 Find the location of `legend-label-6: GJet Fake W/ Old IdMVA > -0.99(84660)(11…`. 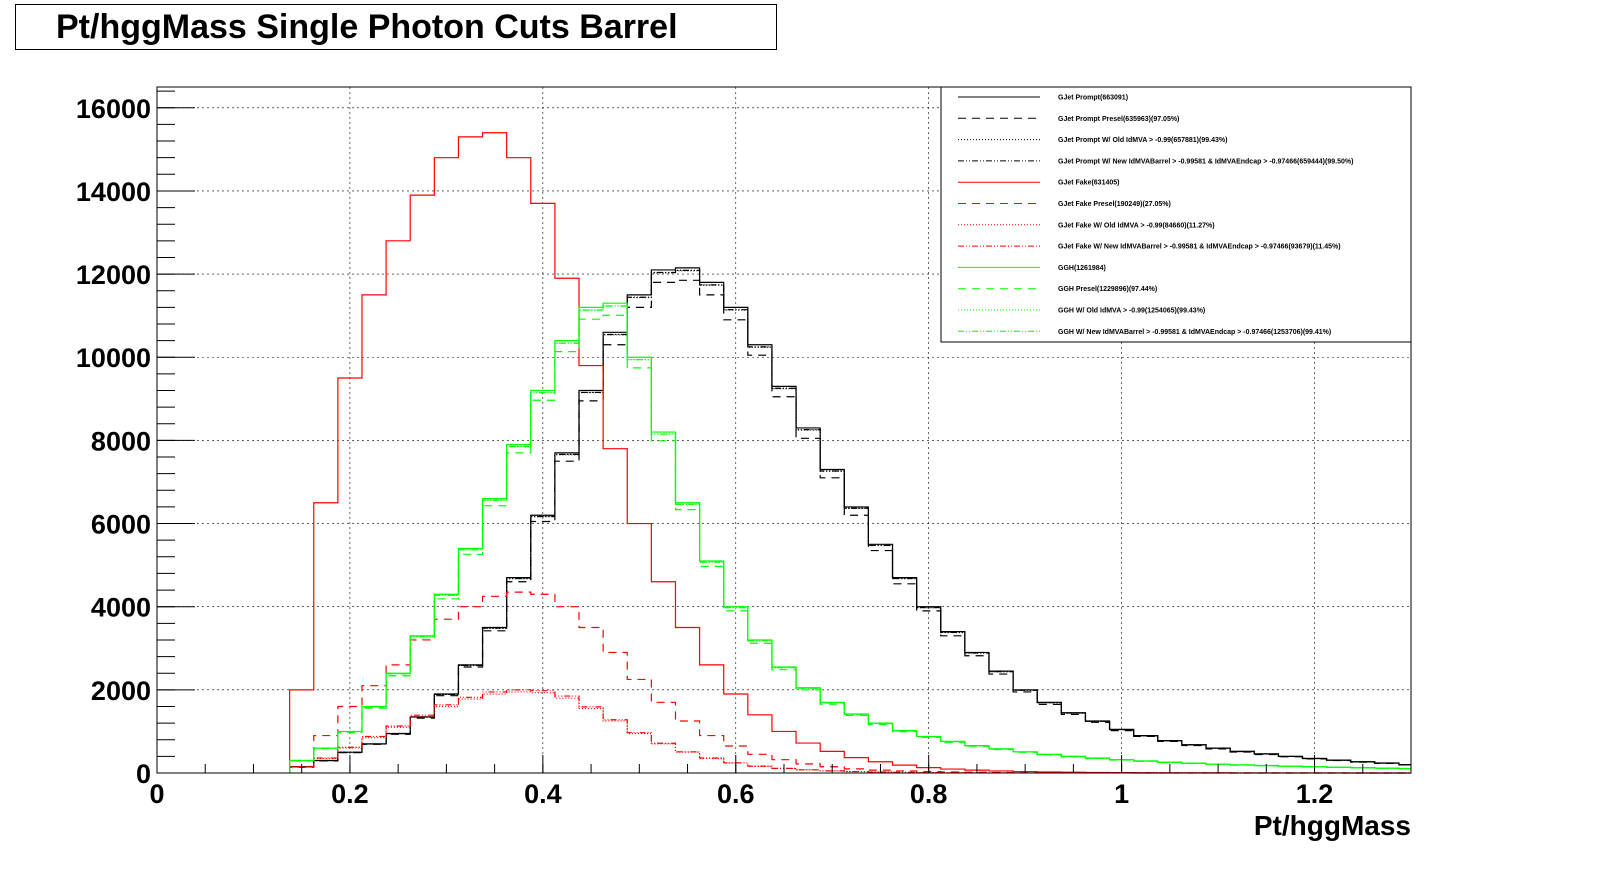

legend-label-6: GJet Fake W/ Old IdMVA > -0.99(84660)(11… is located at coordinates (1136, 225).